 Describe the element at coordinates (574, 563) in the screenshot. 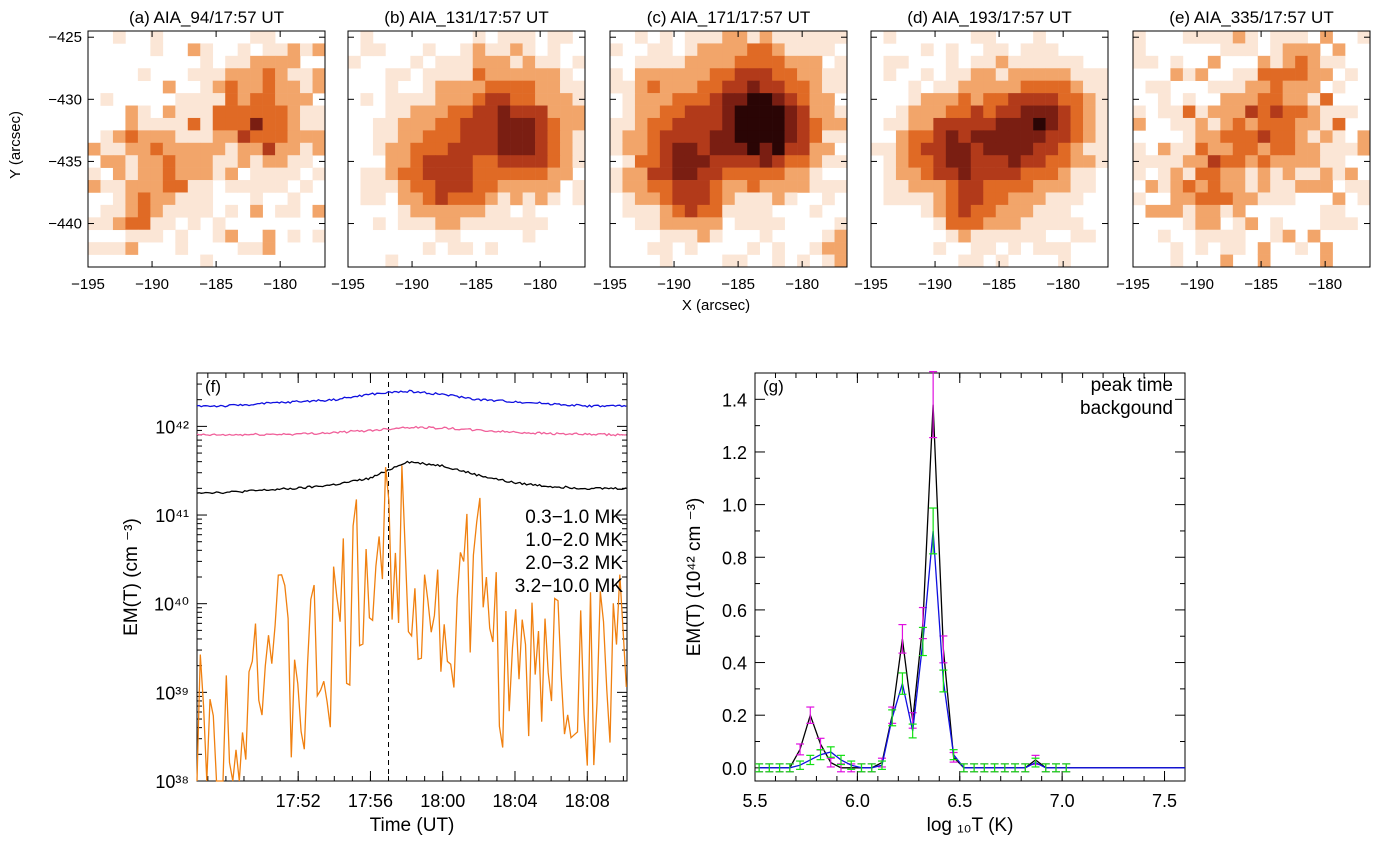

I see `legend-entry: 2.0−3.2 MK` at that location.